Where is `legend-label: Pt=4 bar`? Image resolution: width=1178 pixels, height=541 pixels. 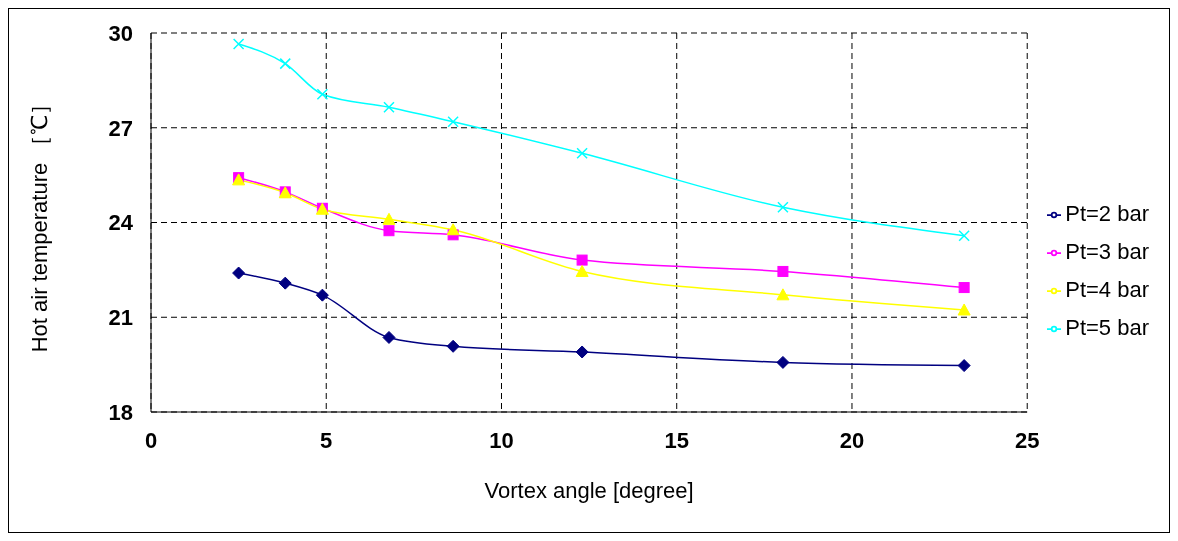 legend-label: Pt=4 bar is located at coordinates (1107, 289).